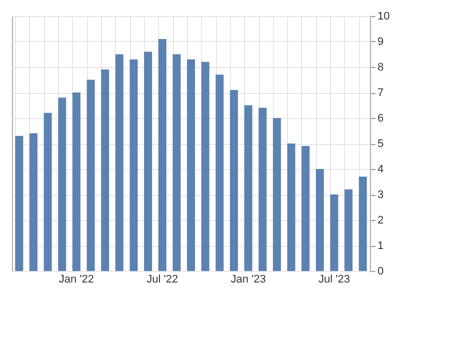 This screenshot has width=454, height=341. What do you see at coordinates (384, 16) in the screenshot?
I see `y-tick-label: 10` at bounding box center [384, 16].